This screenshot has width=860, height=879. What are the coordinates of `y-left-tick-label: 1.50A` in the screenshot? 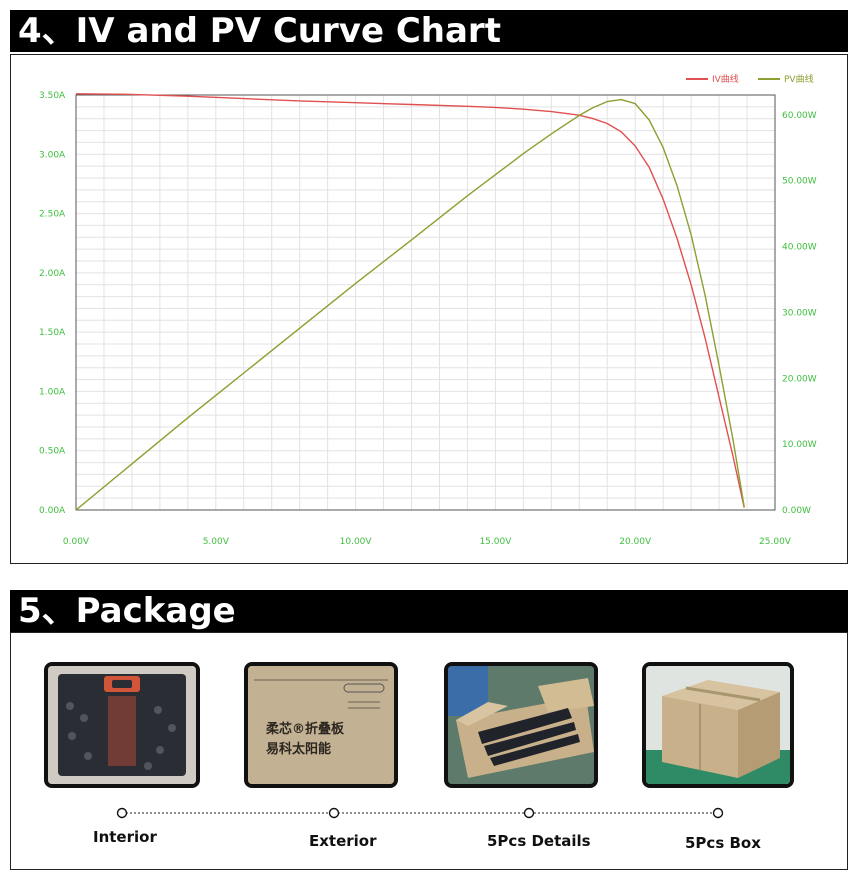 It's located at (52, 333).